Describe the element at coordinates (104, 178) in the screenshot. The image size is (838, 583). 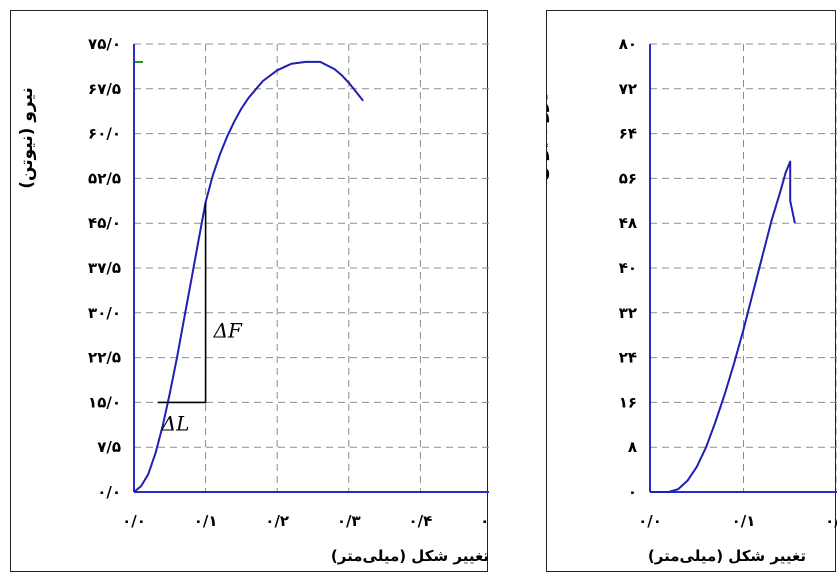
I see `y-tick-label: ۵۲/۵` at that location.